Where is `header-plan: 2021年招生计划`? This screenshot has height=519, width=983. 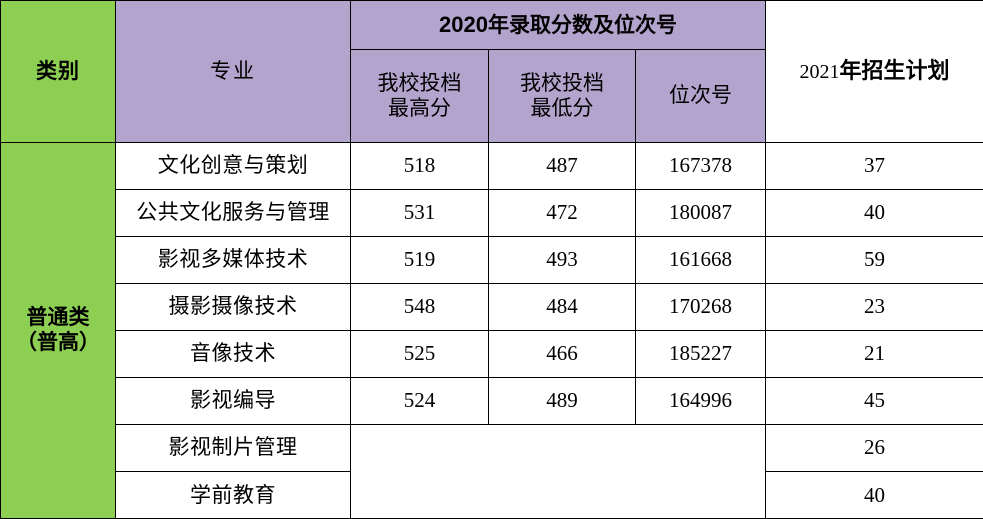 header-plan: 2021年招生计划 is located at coordinates (874, 71).